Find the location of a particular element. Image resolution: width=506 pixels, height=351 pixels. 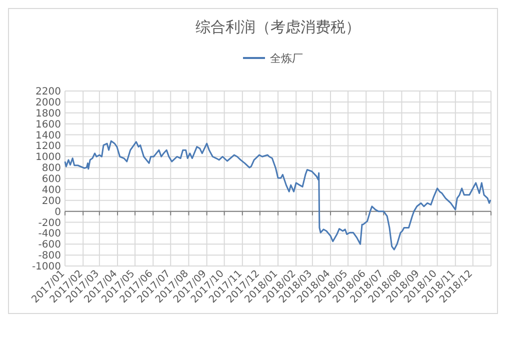

y-tick-label: 800 is located at coordinates (51, 168).